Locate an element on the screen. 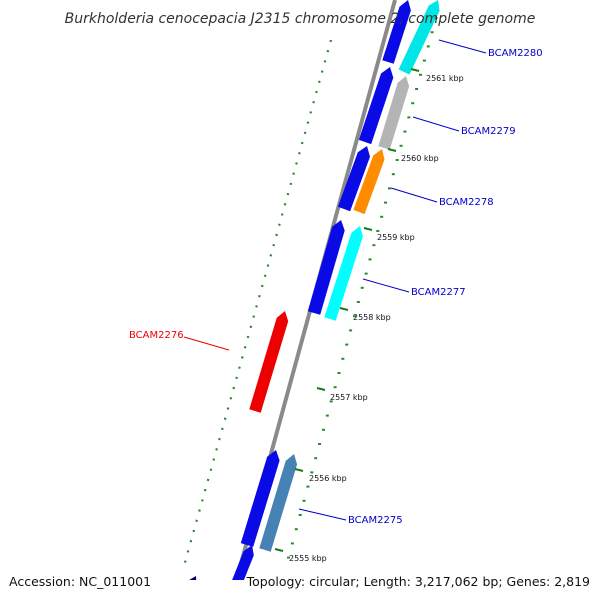 This screenshot has width=600, height=600. gene-label-bcam2275: BCAM2275 is located at coordinates (375, 520).